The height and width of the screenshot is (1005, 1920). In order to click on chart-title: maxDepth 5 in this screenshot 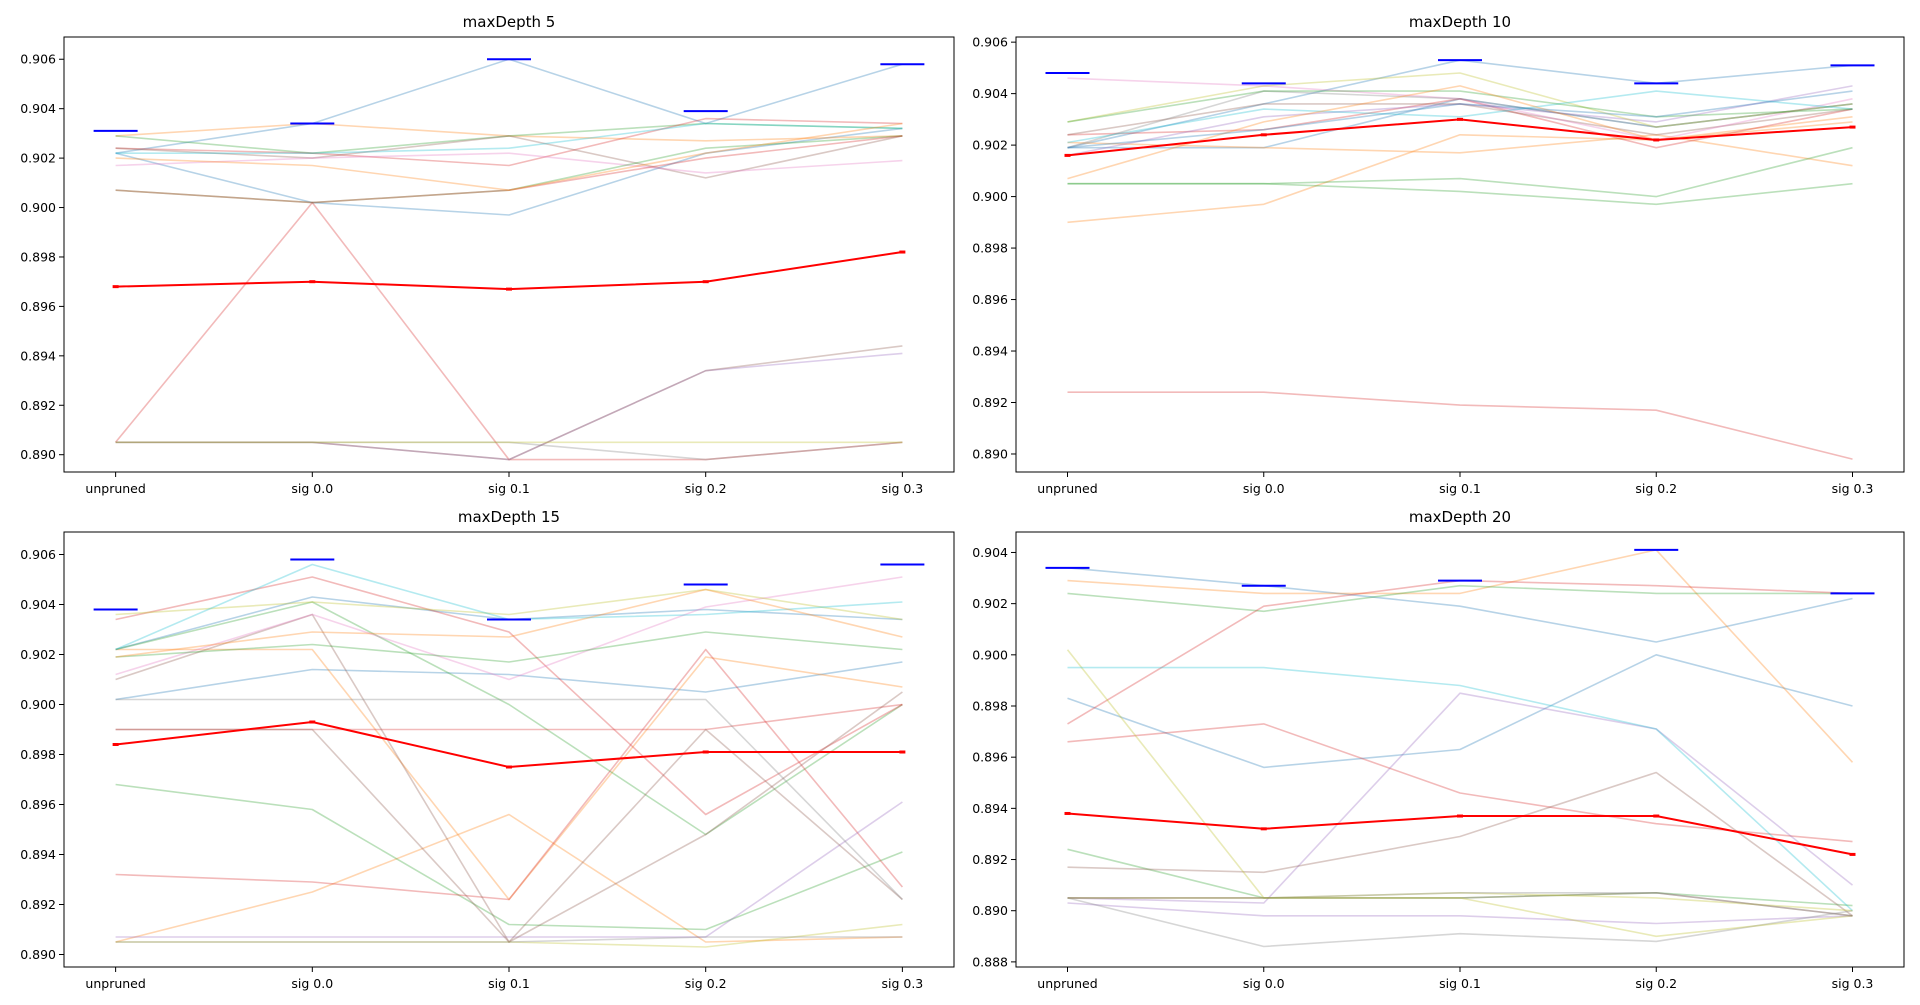, I will do `click(509, 22)`.